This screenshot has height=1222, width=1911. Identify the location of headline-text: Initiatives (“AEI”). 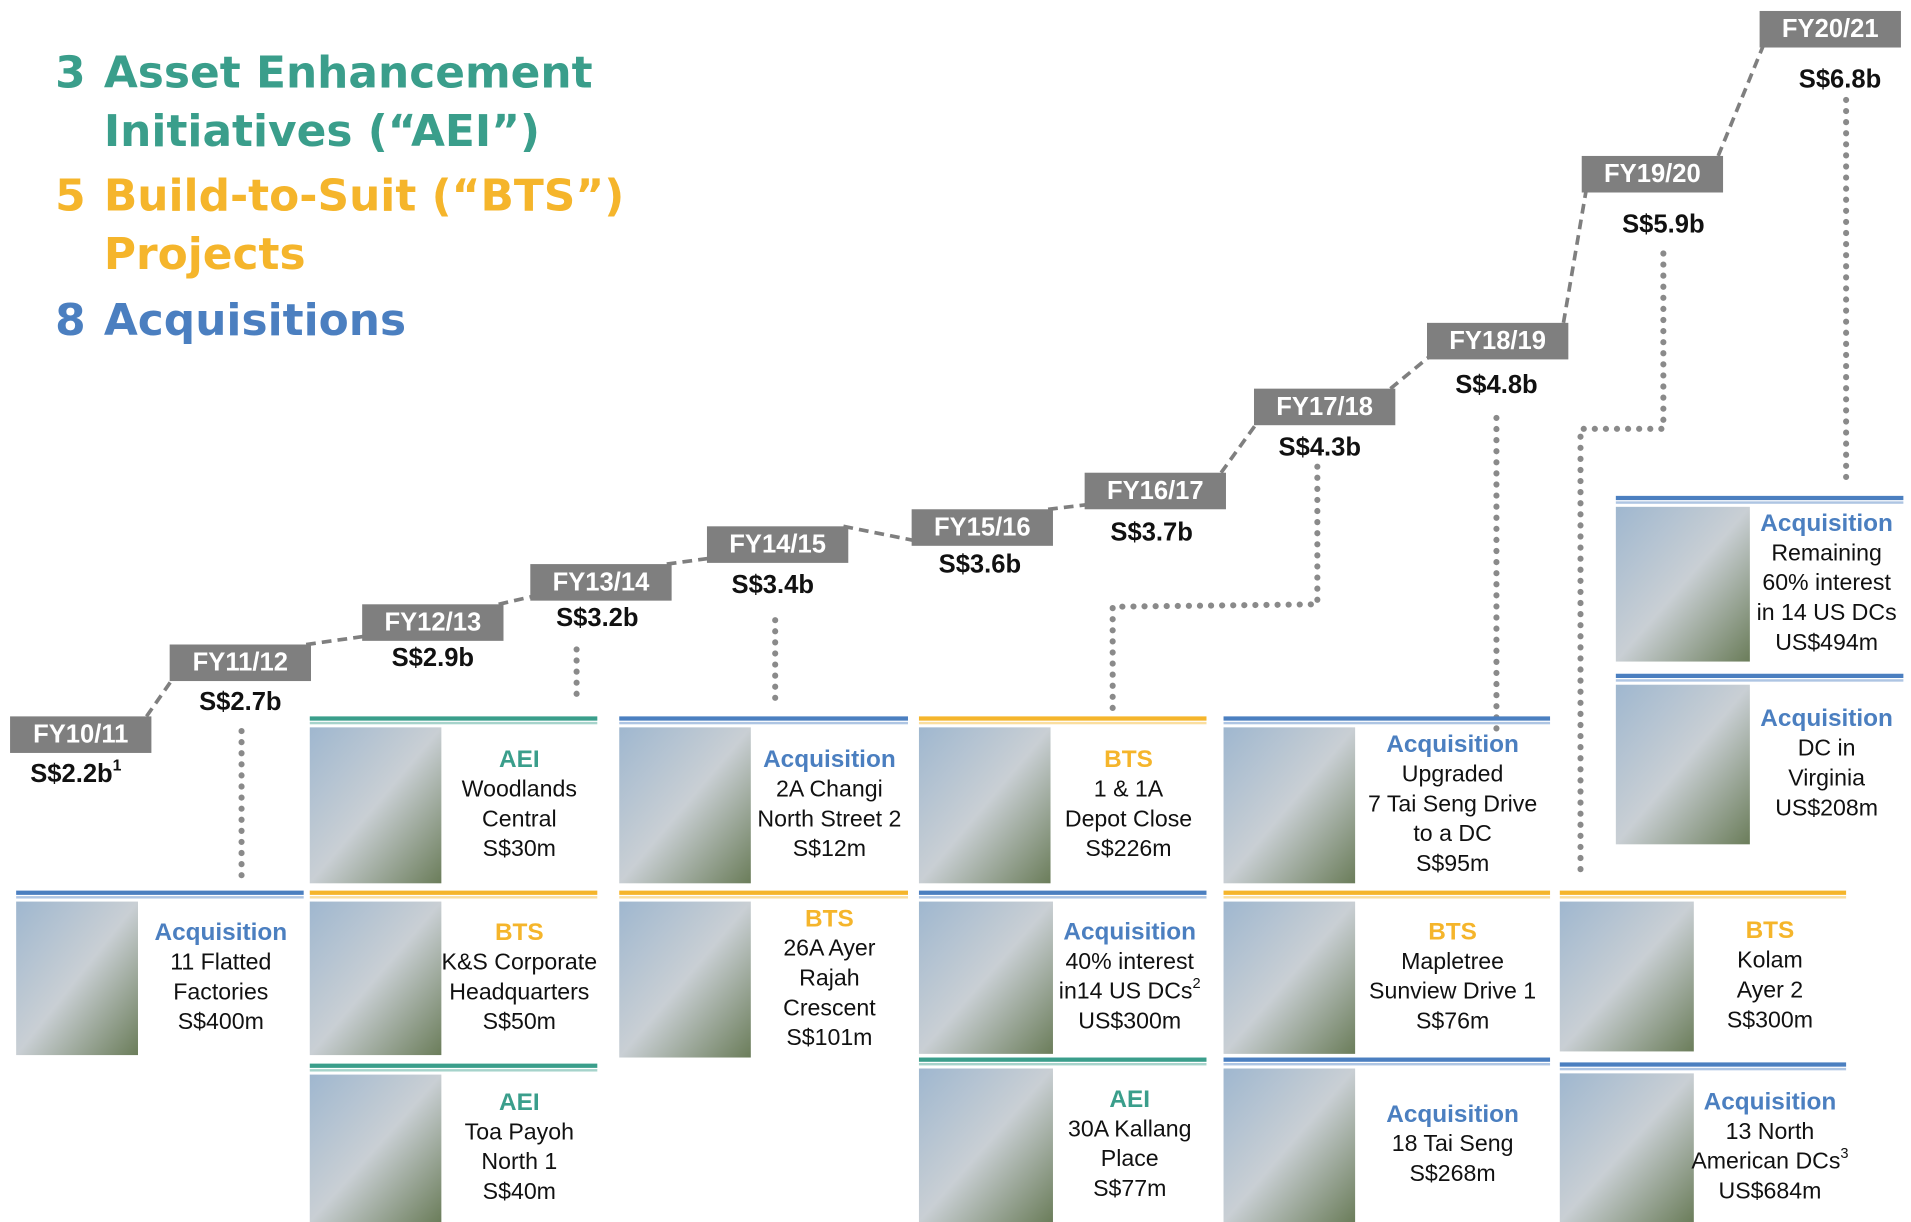
(322, 131).